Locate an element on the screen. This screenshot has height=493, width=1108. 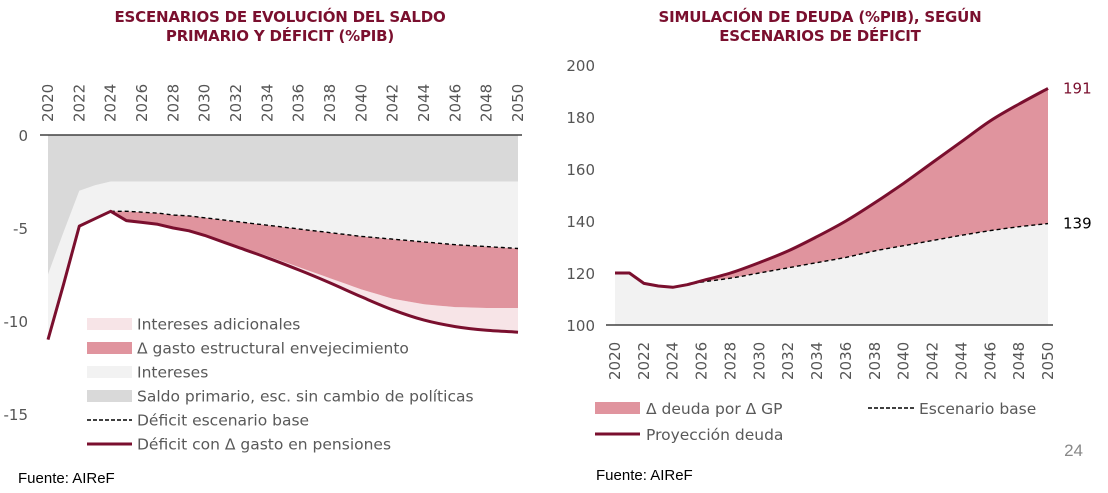
left-x-tick-label: 2020 is located at coordinates (48, 103).